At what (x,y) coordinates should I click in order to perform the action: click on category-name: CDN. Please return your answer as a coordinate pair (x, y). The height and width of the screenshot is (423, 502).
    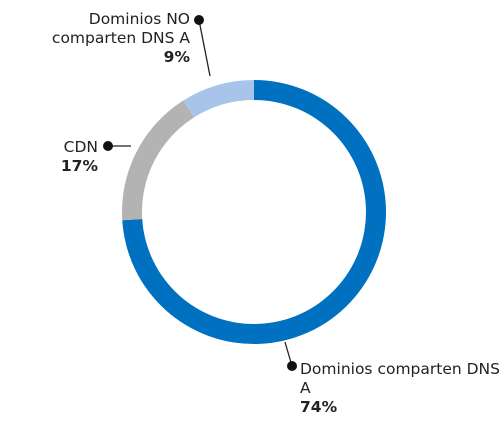
    Looking at the image, I should click on (80, 147).